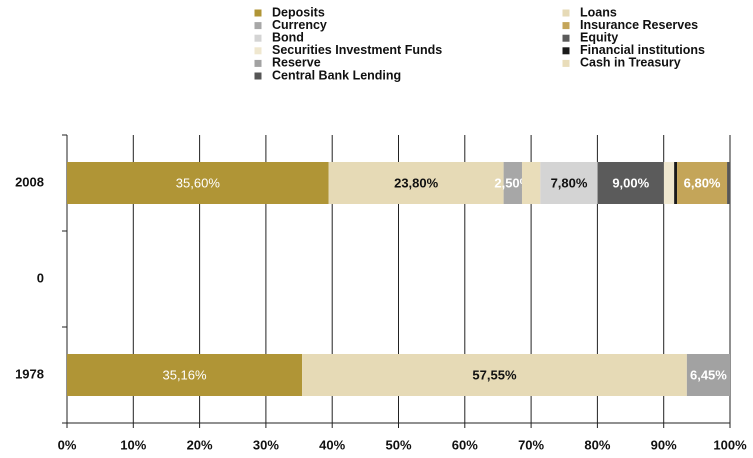 The width and height of the screenshot is (753, 458). Describe the element at coordinates (357, 50) in the screenshot. I see `legend-label: Securities Investment Funds` at that location.